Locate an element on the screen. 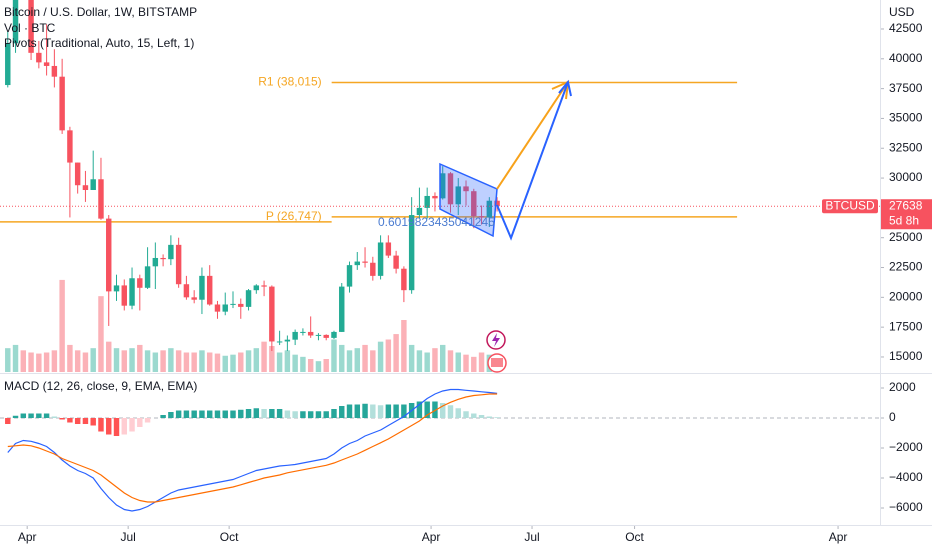  macd-legend: MACD (12, 26, close, 9, EMA, EMA) is located at coordinates (100, 386).